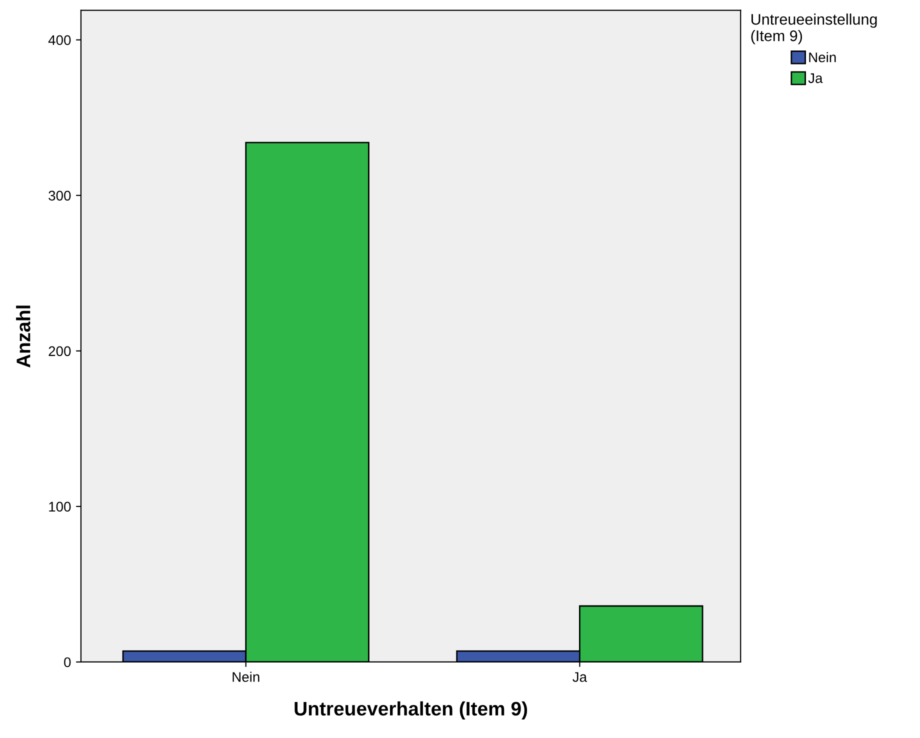 Image resolution: width=920 pixels, height=738 pixels. I want to click on y-tick-label: 200, so click(59, 351).